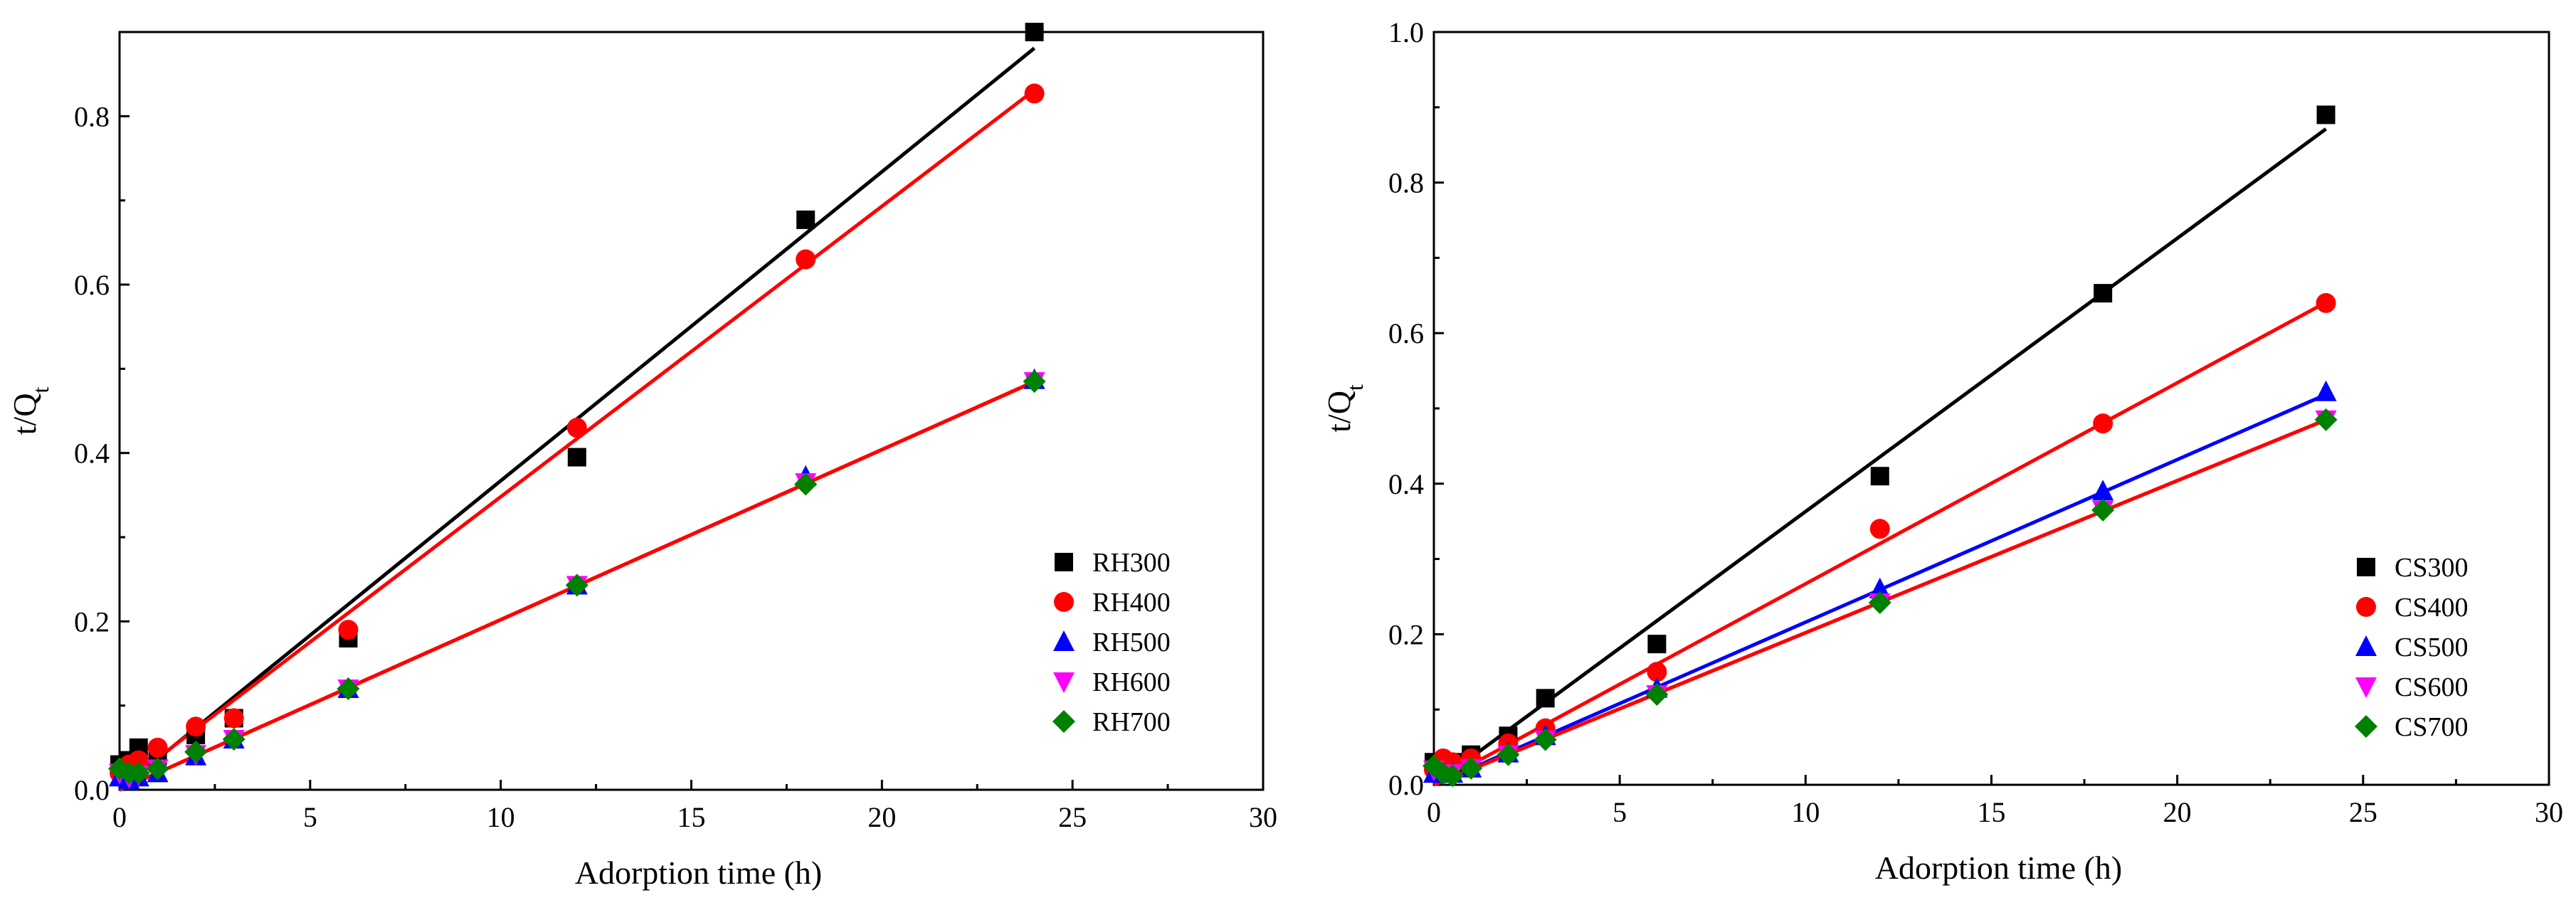  Describe the element at coordinates (1132, 642) in the screenshot. I see `legend-label-rh500: RH500` at that location.